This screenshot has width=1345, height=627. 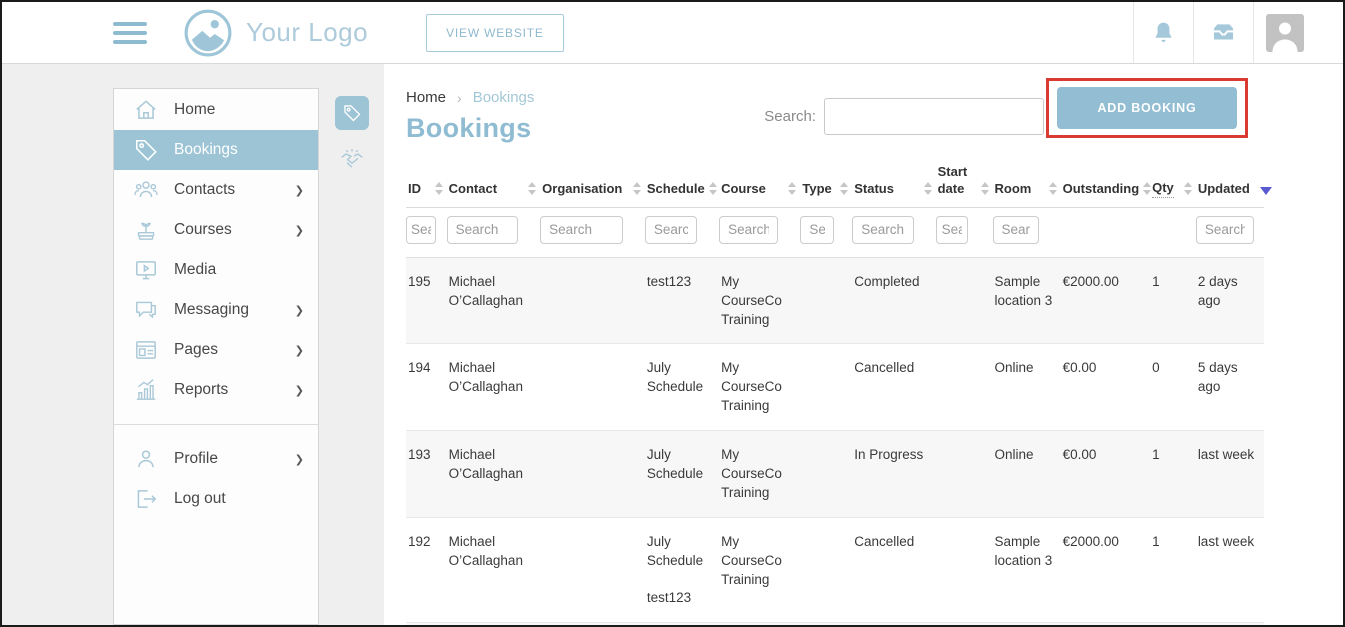 What do you see at coordinates (426, 474) in the screenshot?
I see `cell-id: 193` at bounding box center [426, 474].